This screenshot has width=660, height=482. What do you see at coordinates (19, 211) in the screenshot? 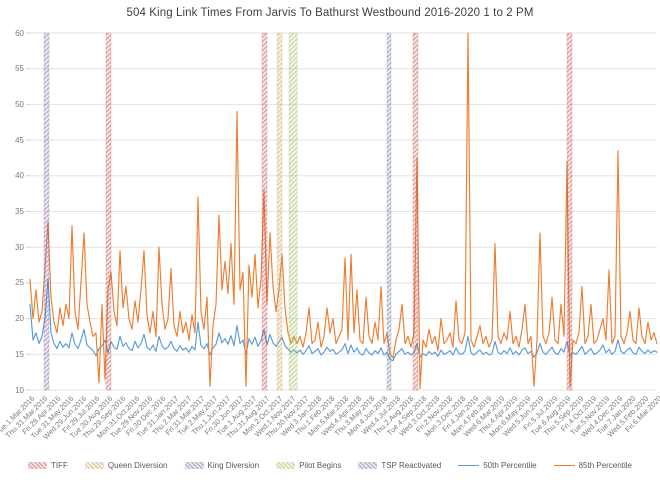
I see `y-axis-tick-label: 35` at bounding box center [19, 211].